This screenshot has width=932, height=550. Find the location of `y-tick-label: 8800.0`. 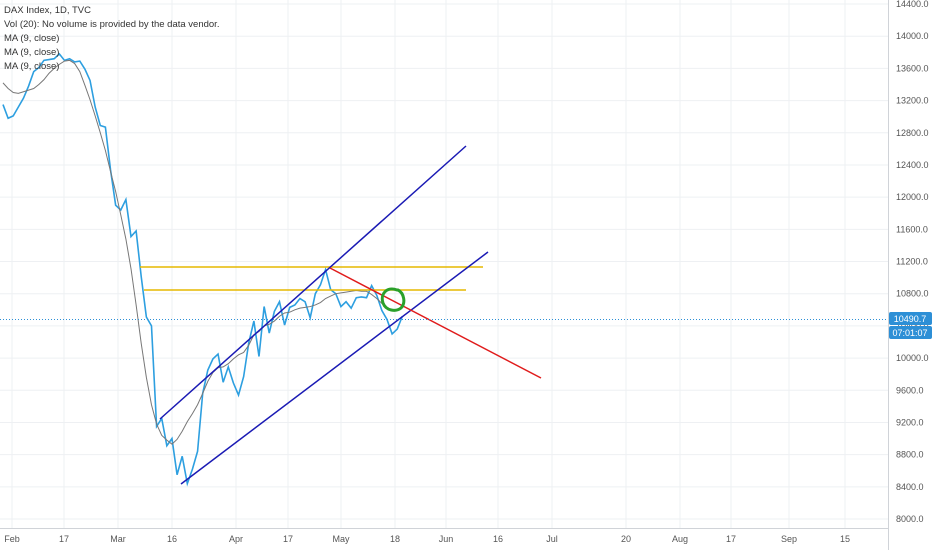

y-tick-label: 8800.0 is located at coordinates (910, 455).